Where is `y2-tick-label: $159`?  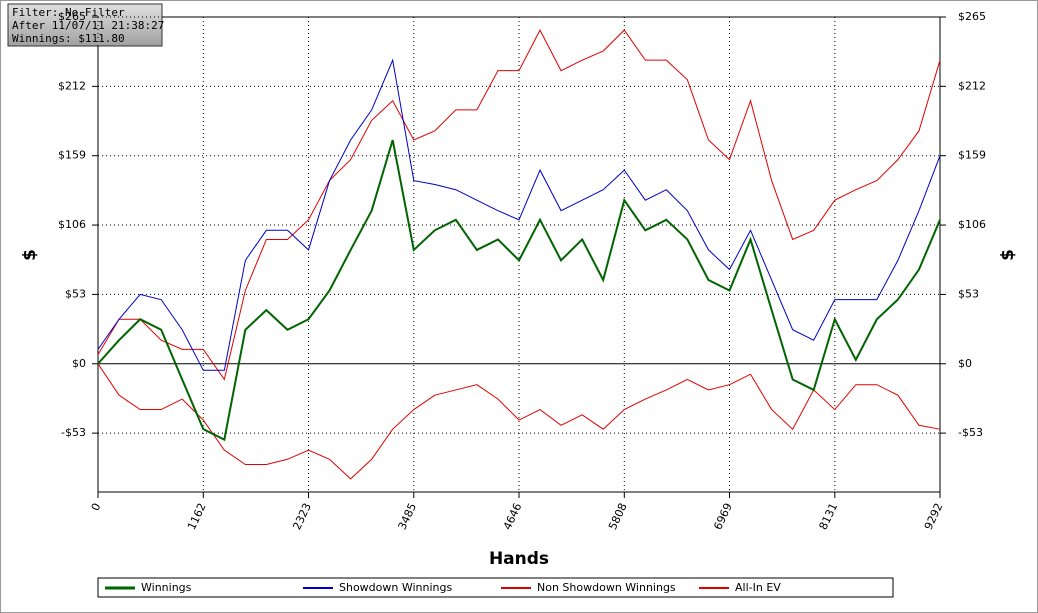 y2-tick-label: $159 is located at coordinates (972, 155).